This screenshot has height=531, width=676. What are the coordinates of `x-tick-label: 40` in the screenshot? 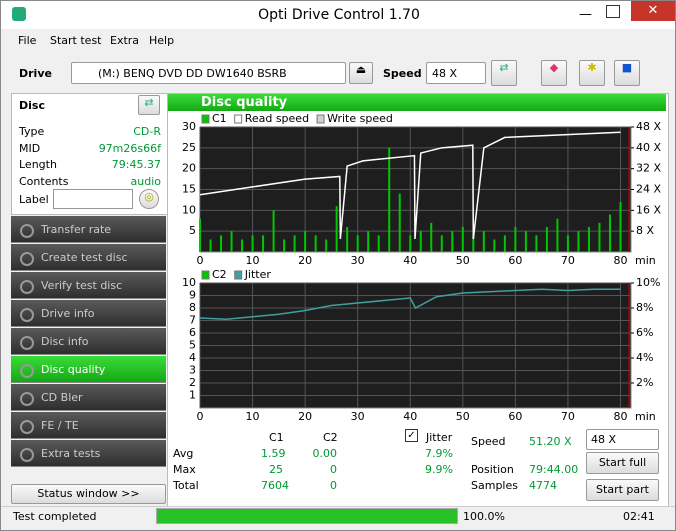 It's located at (410, 260).